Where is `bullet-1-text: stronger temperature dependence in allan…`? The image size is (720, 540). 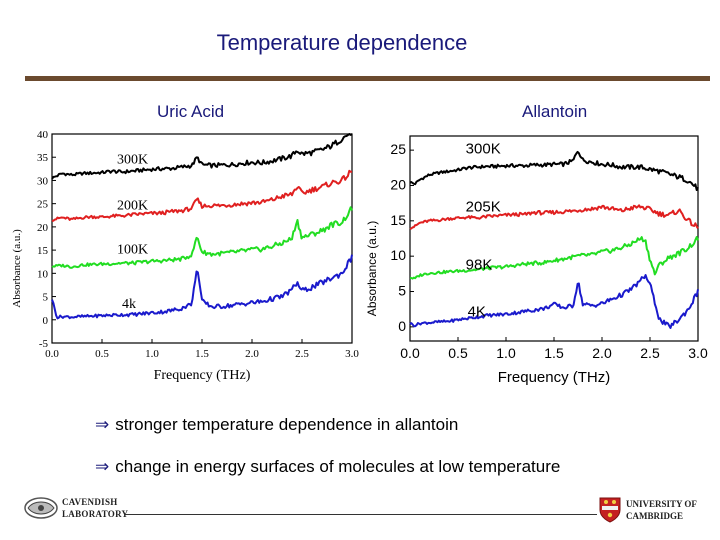
bullet-1-text: stronger temperature dependence in allan… is located at coordinates (287, 424).